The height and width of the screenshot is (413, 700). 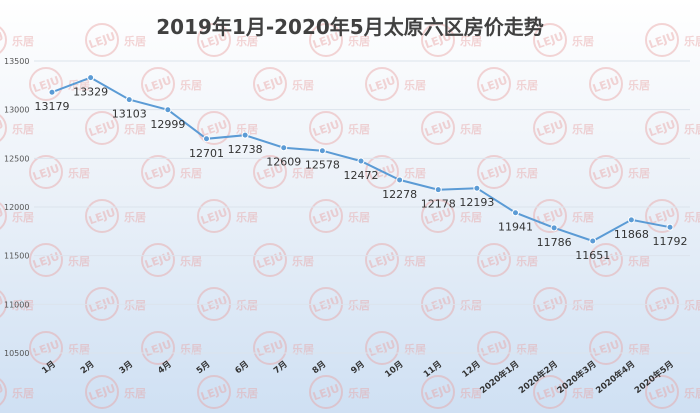 I want to click on x-tick-label: 4月, so click(x=165, y=367).